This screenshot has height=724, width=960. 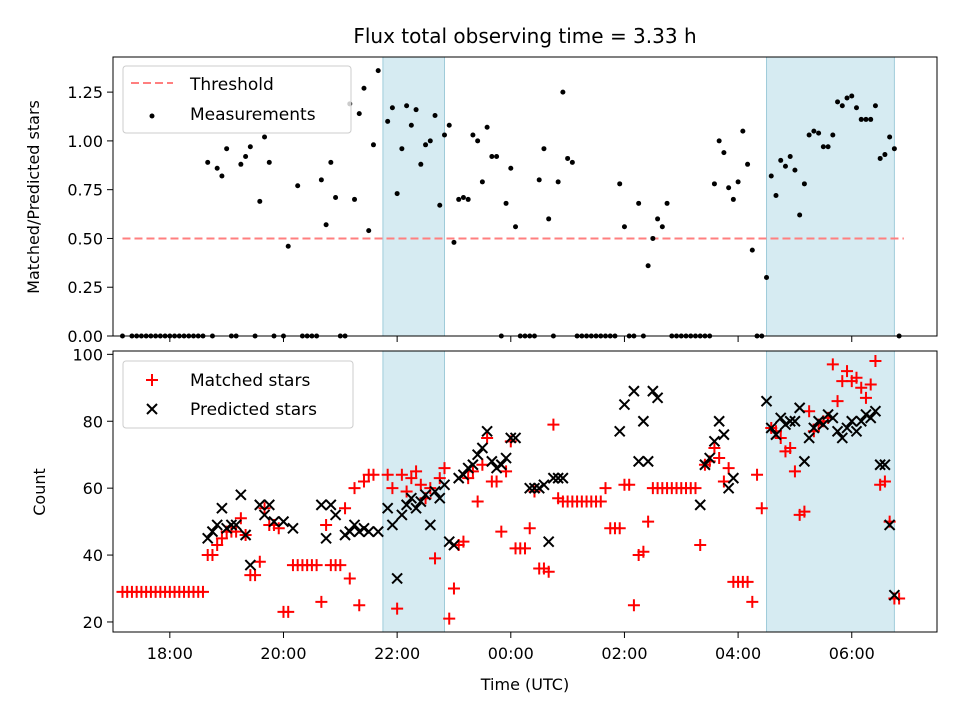 What do you see at coordinates (253, 410) in the screenshot?
I see `predicted-legend-label: Predicted stars` at bounding box center [253, 410].